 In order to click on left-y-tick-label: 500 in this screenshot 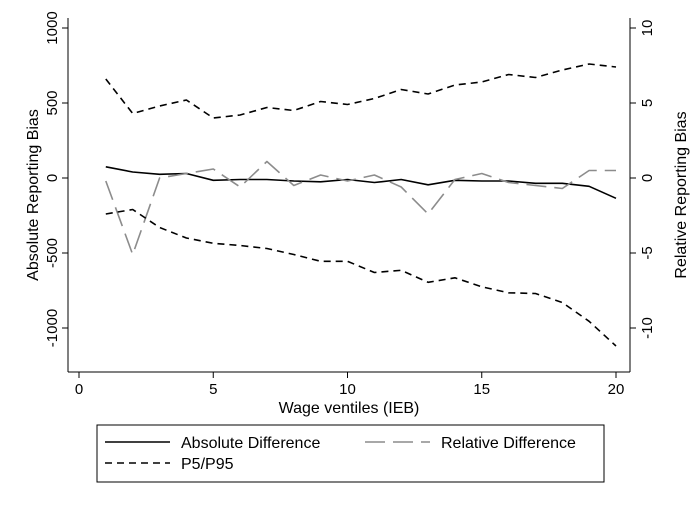, I will do `click(52, 102)`.